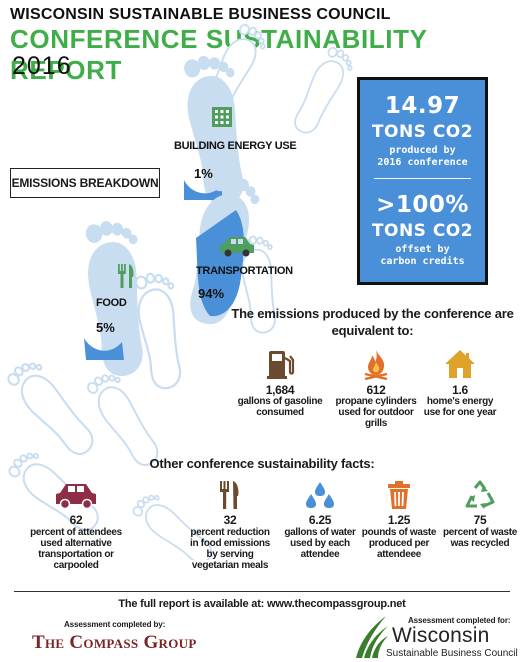 Image resolution: width=524 pixels, height=662 pixels. I want to click on fact-waste-value: 1.25, so click(399, 520).